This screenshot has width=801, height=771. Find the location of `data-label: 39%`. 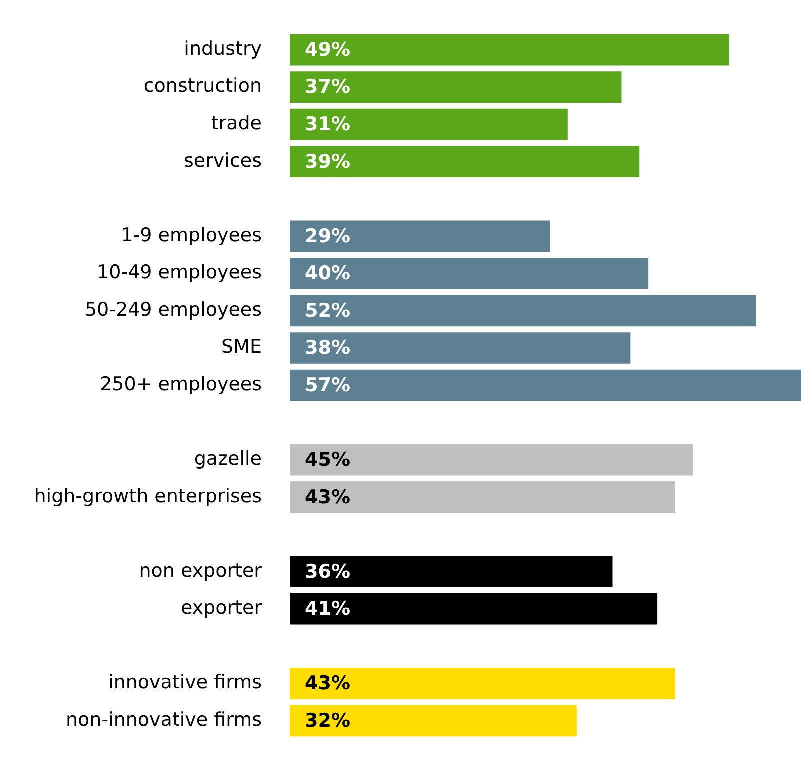

data-label: 39% is located at coordinates (327, 161).